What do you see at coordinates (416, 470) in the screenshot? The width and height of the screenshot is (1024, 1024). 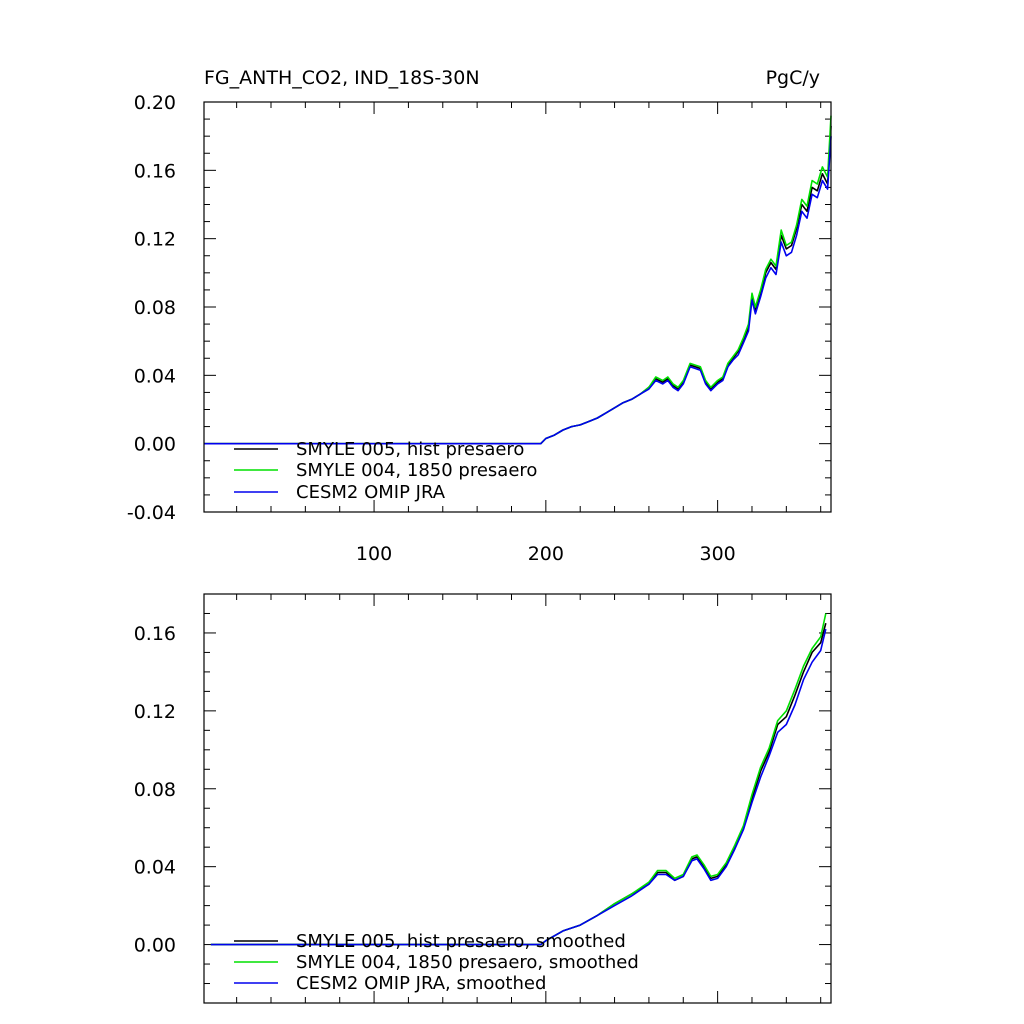 I see `legend-label-smyle-004: SMYLE 004, 1850 presaero` at bounding box center [416, 470].